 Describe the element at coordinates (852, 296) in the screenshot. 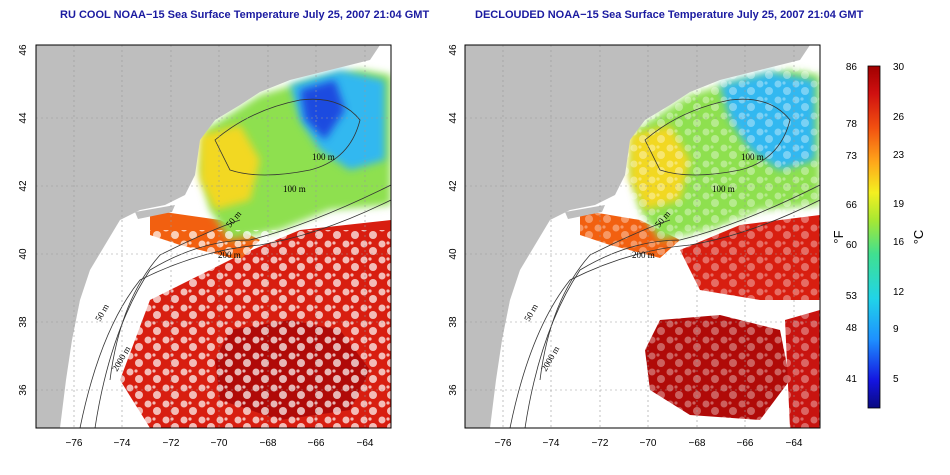

I see `fahrenheit-tick: 53` at that location.